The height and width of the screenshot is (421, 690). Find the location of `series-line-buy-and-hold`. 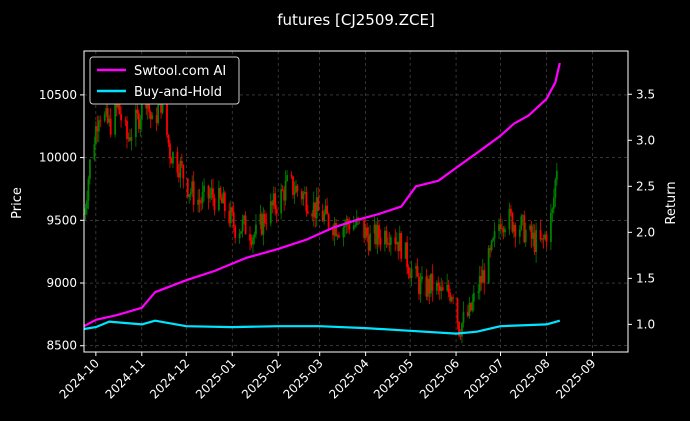

series-line-buy-and-hold is located at coordinates (322, 327).